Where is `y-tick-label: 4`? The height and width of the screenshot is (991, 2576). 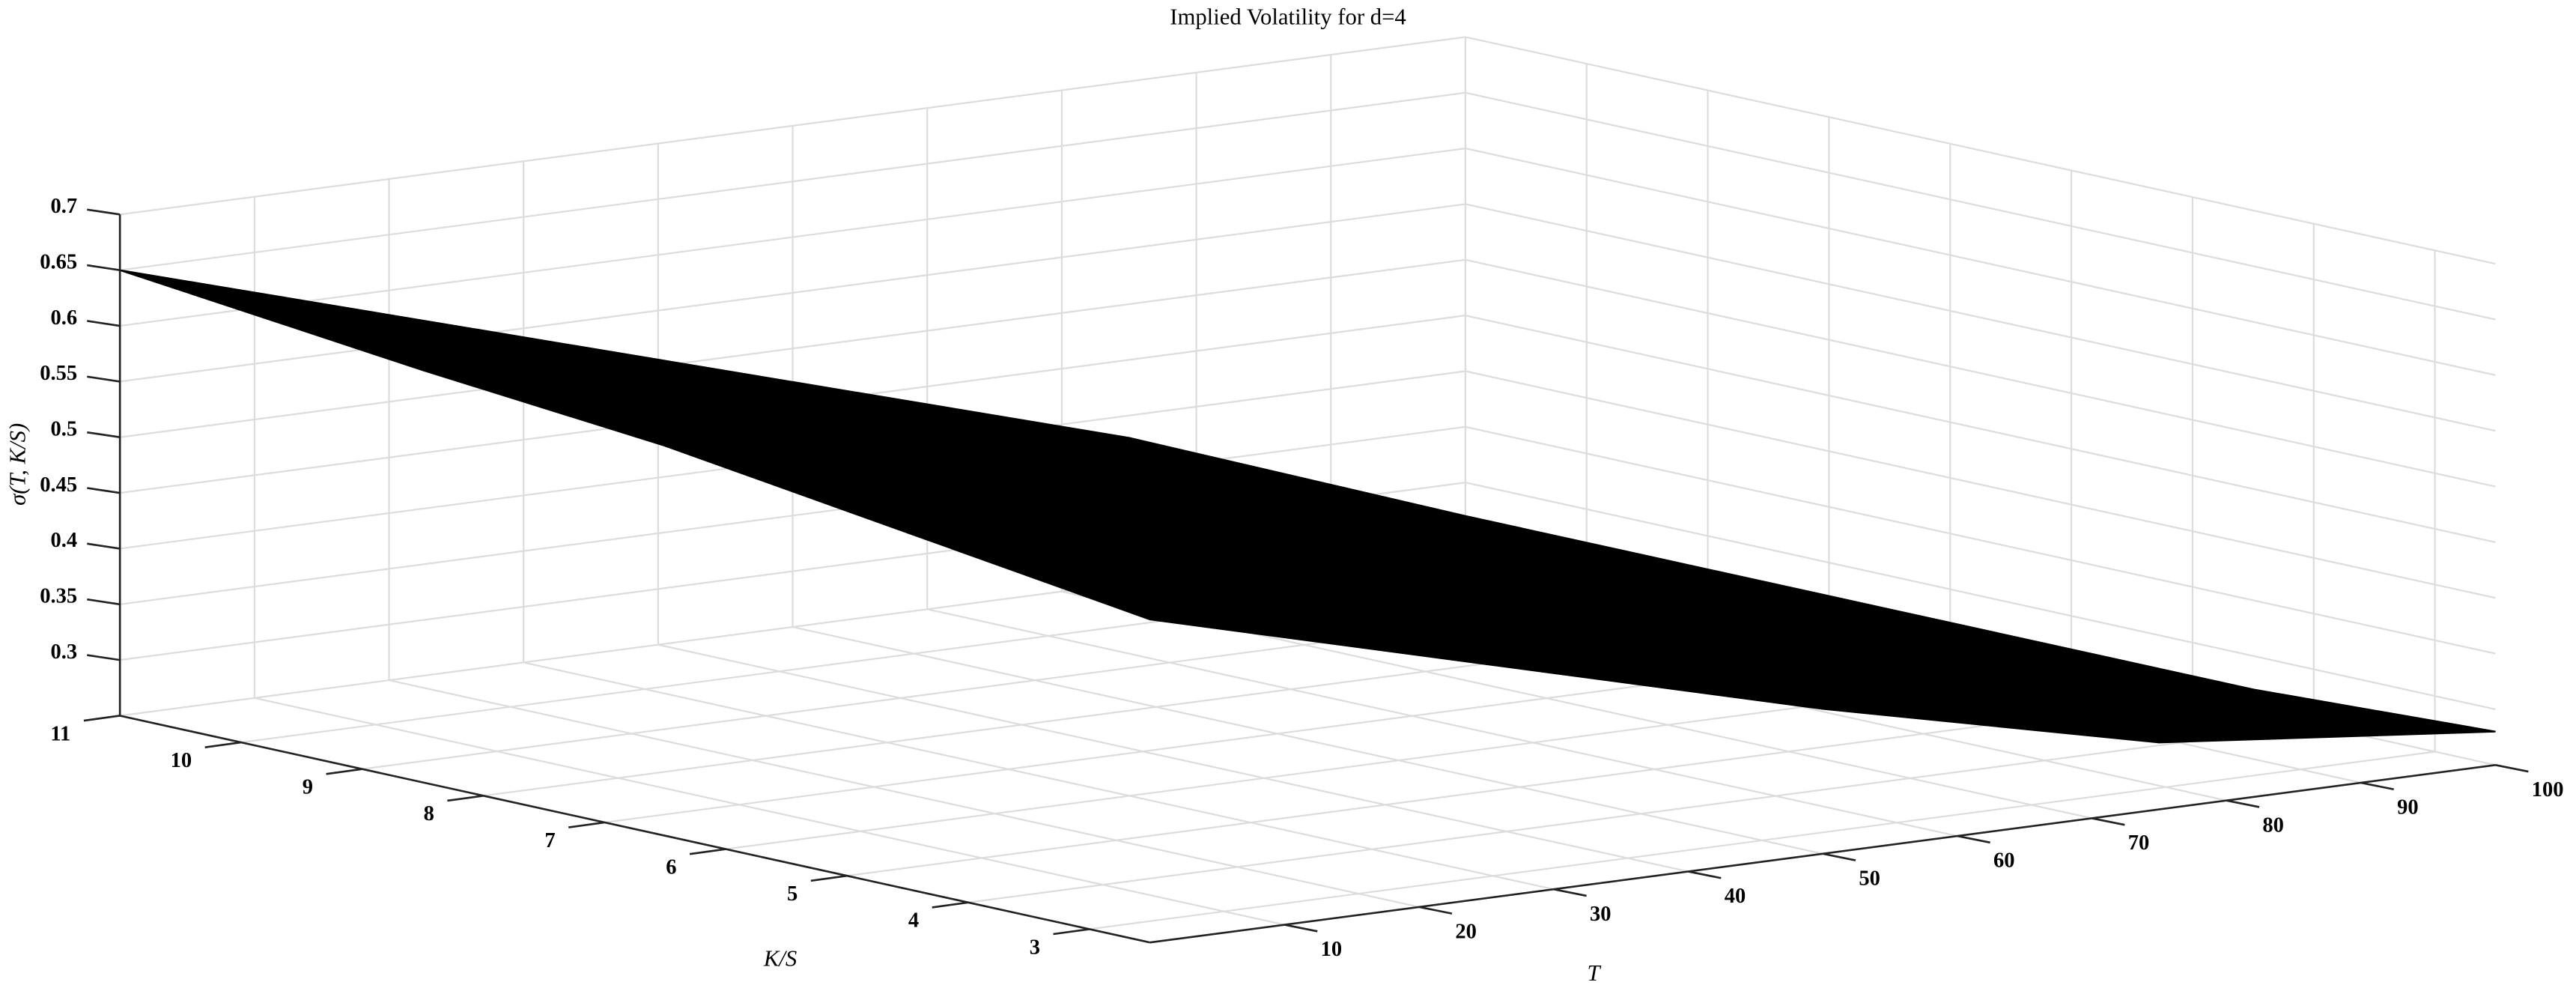
y-tick-label: 4 is located at coordinates (913, 921).